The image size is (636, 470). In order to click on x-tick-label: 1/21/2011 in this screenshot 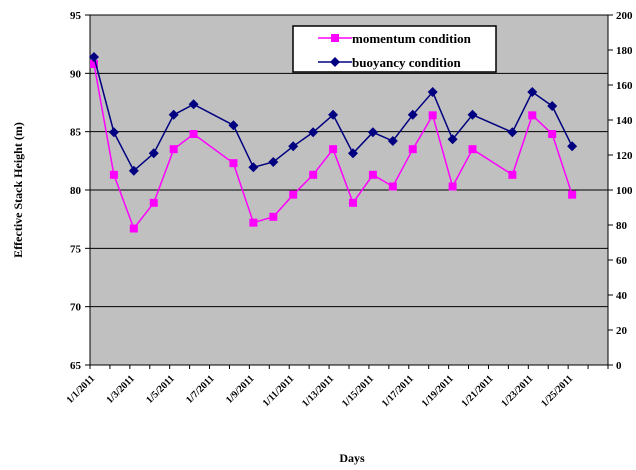, I will do `click(478, 391)`.